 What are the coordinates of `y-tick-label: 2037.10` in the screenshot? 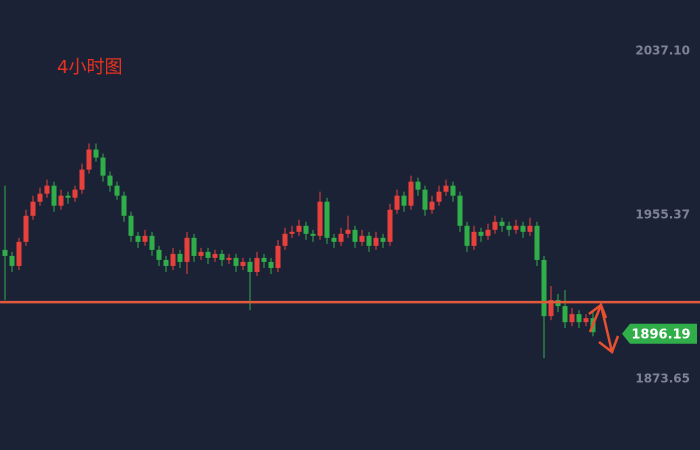 It's located at (662, 50).